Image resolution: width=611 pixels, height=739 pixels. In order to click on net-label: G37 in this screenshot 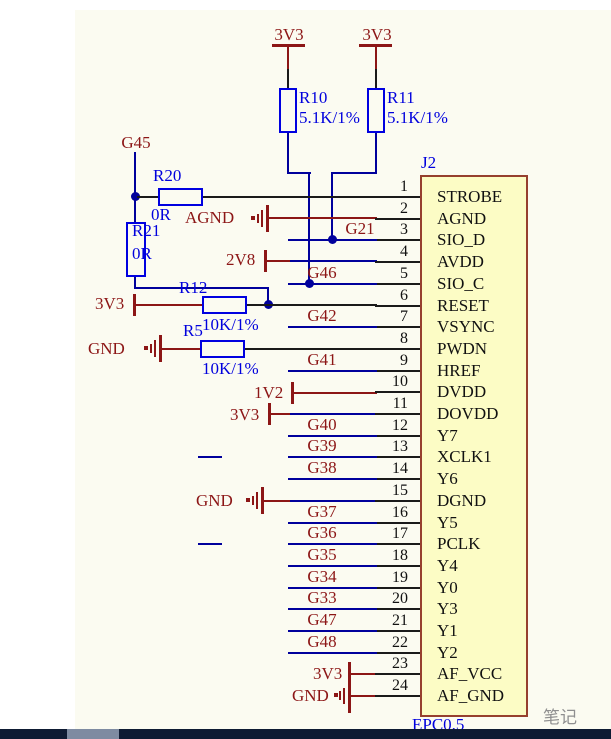, I will do `click(322, 511)`.